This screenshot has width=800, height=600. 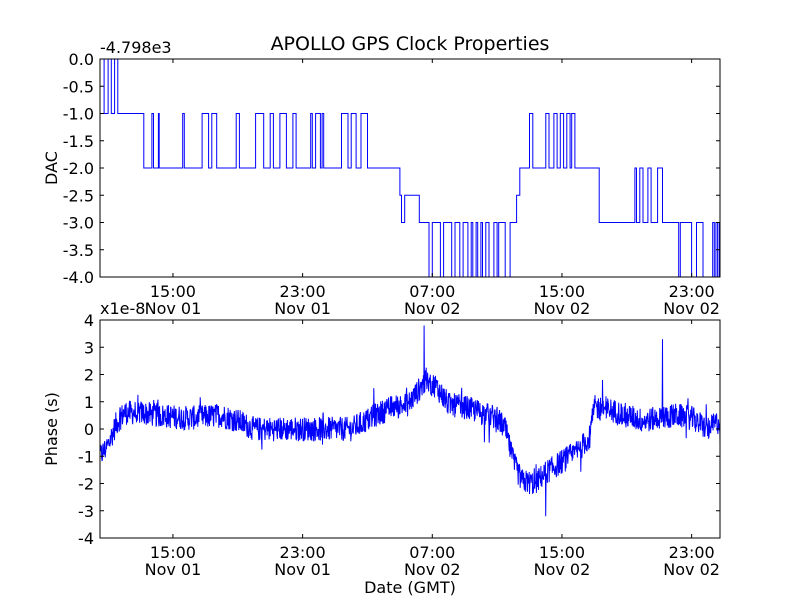 I want to click on y-tick-label: -3, so click(x=86, y=511).